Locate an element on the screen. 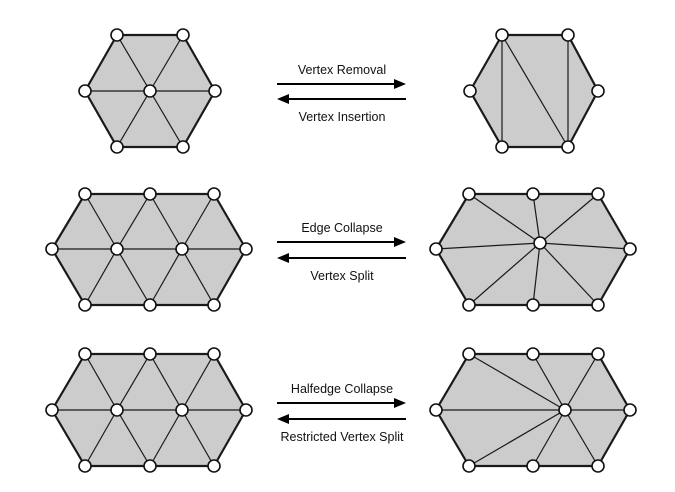 The image size is (675, 492). mesh-before-halfedge-collapse is located at coordinates (149, 410).